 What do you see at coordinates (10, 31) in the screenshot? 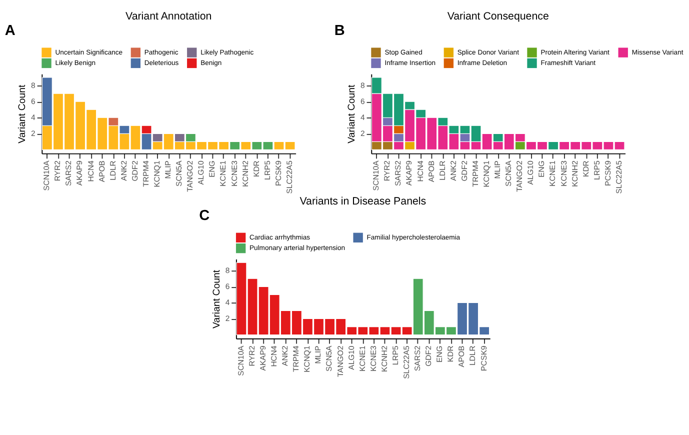
I see `text: A` at bounding box center [10, 31].